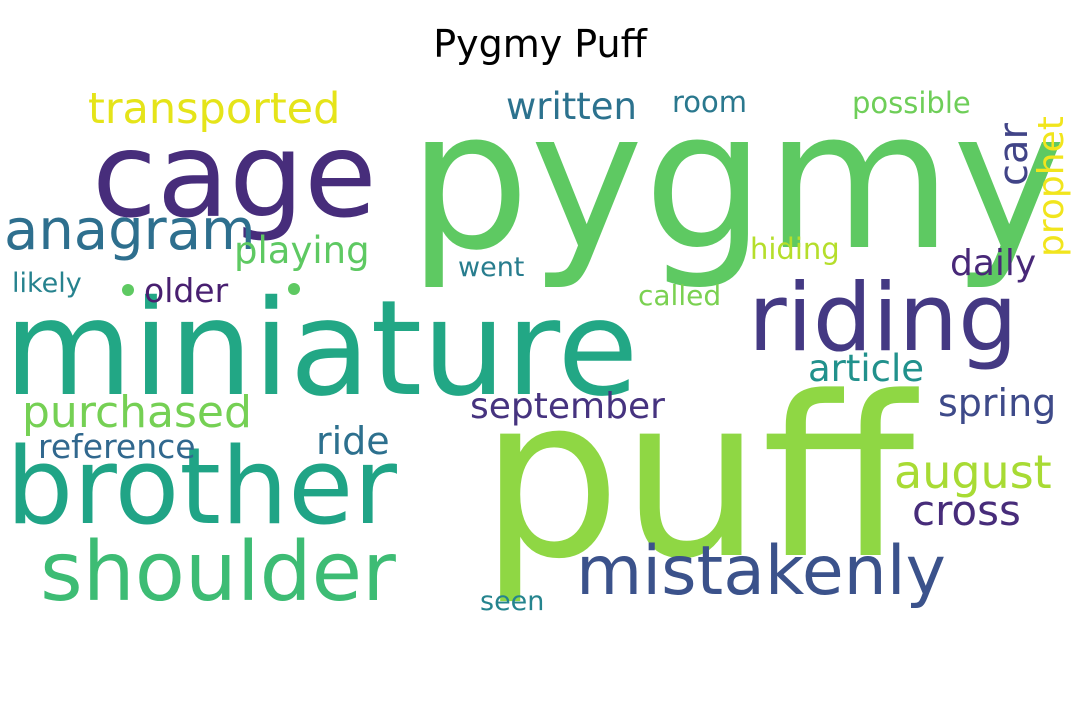 This screenshot has height=720, width=1080. What do you see at coordinates (571, 106) in the screenshot?
I see `word-written: written` at bounding box center [571, 106].